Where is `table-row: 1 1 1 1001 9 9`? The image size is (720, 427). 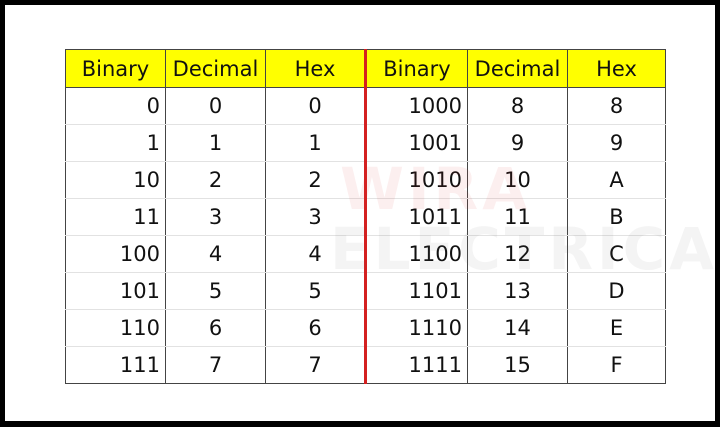
table-row: 1 1 1 1001 9 9 is located at coordinates (365, 143).